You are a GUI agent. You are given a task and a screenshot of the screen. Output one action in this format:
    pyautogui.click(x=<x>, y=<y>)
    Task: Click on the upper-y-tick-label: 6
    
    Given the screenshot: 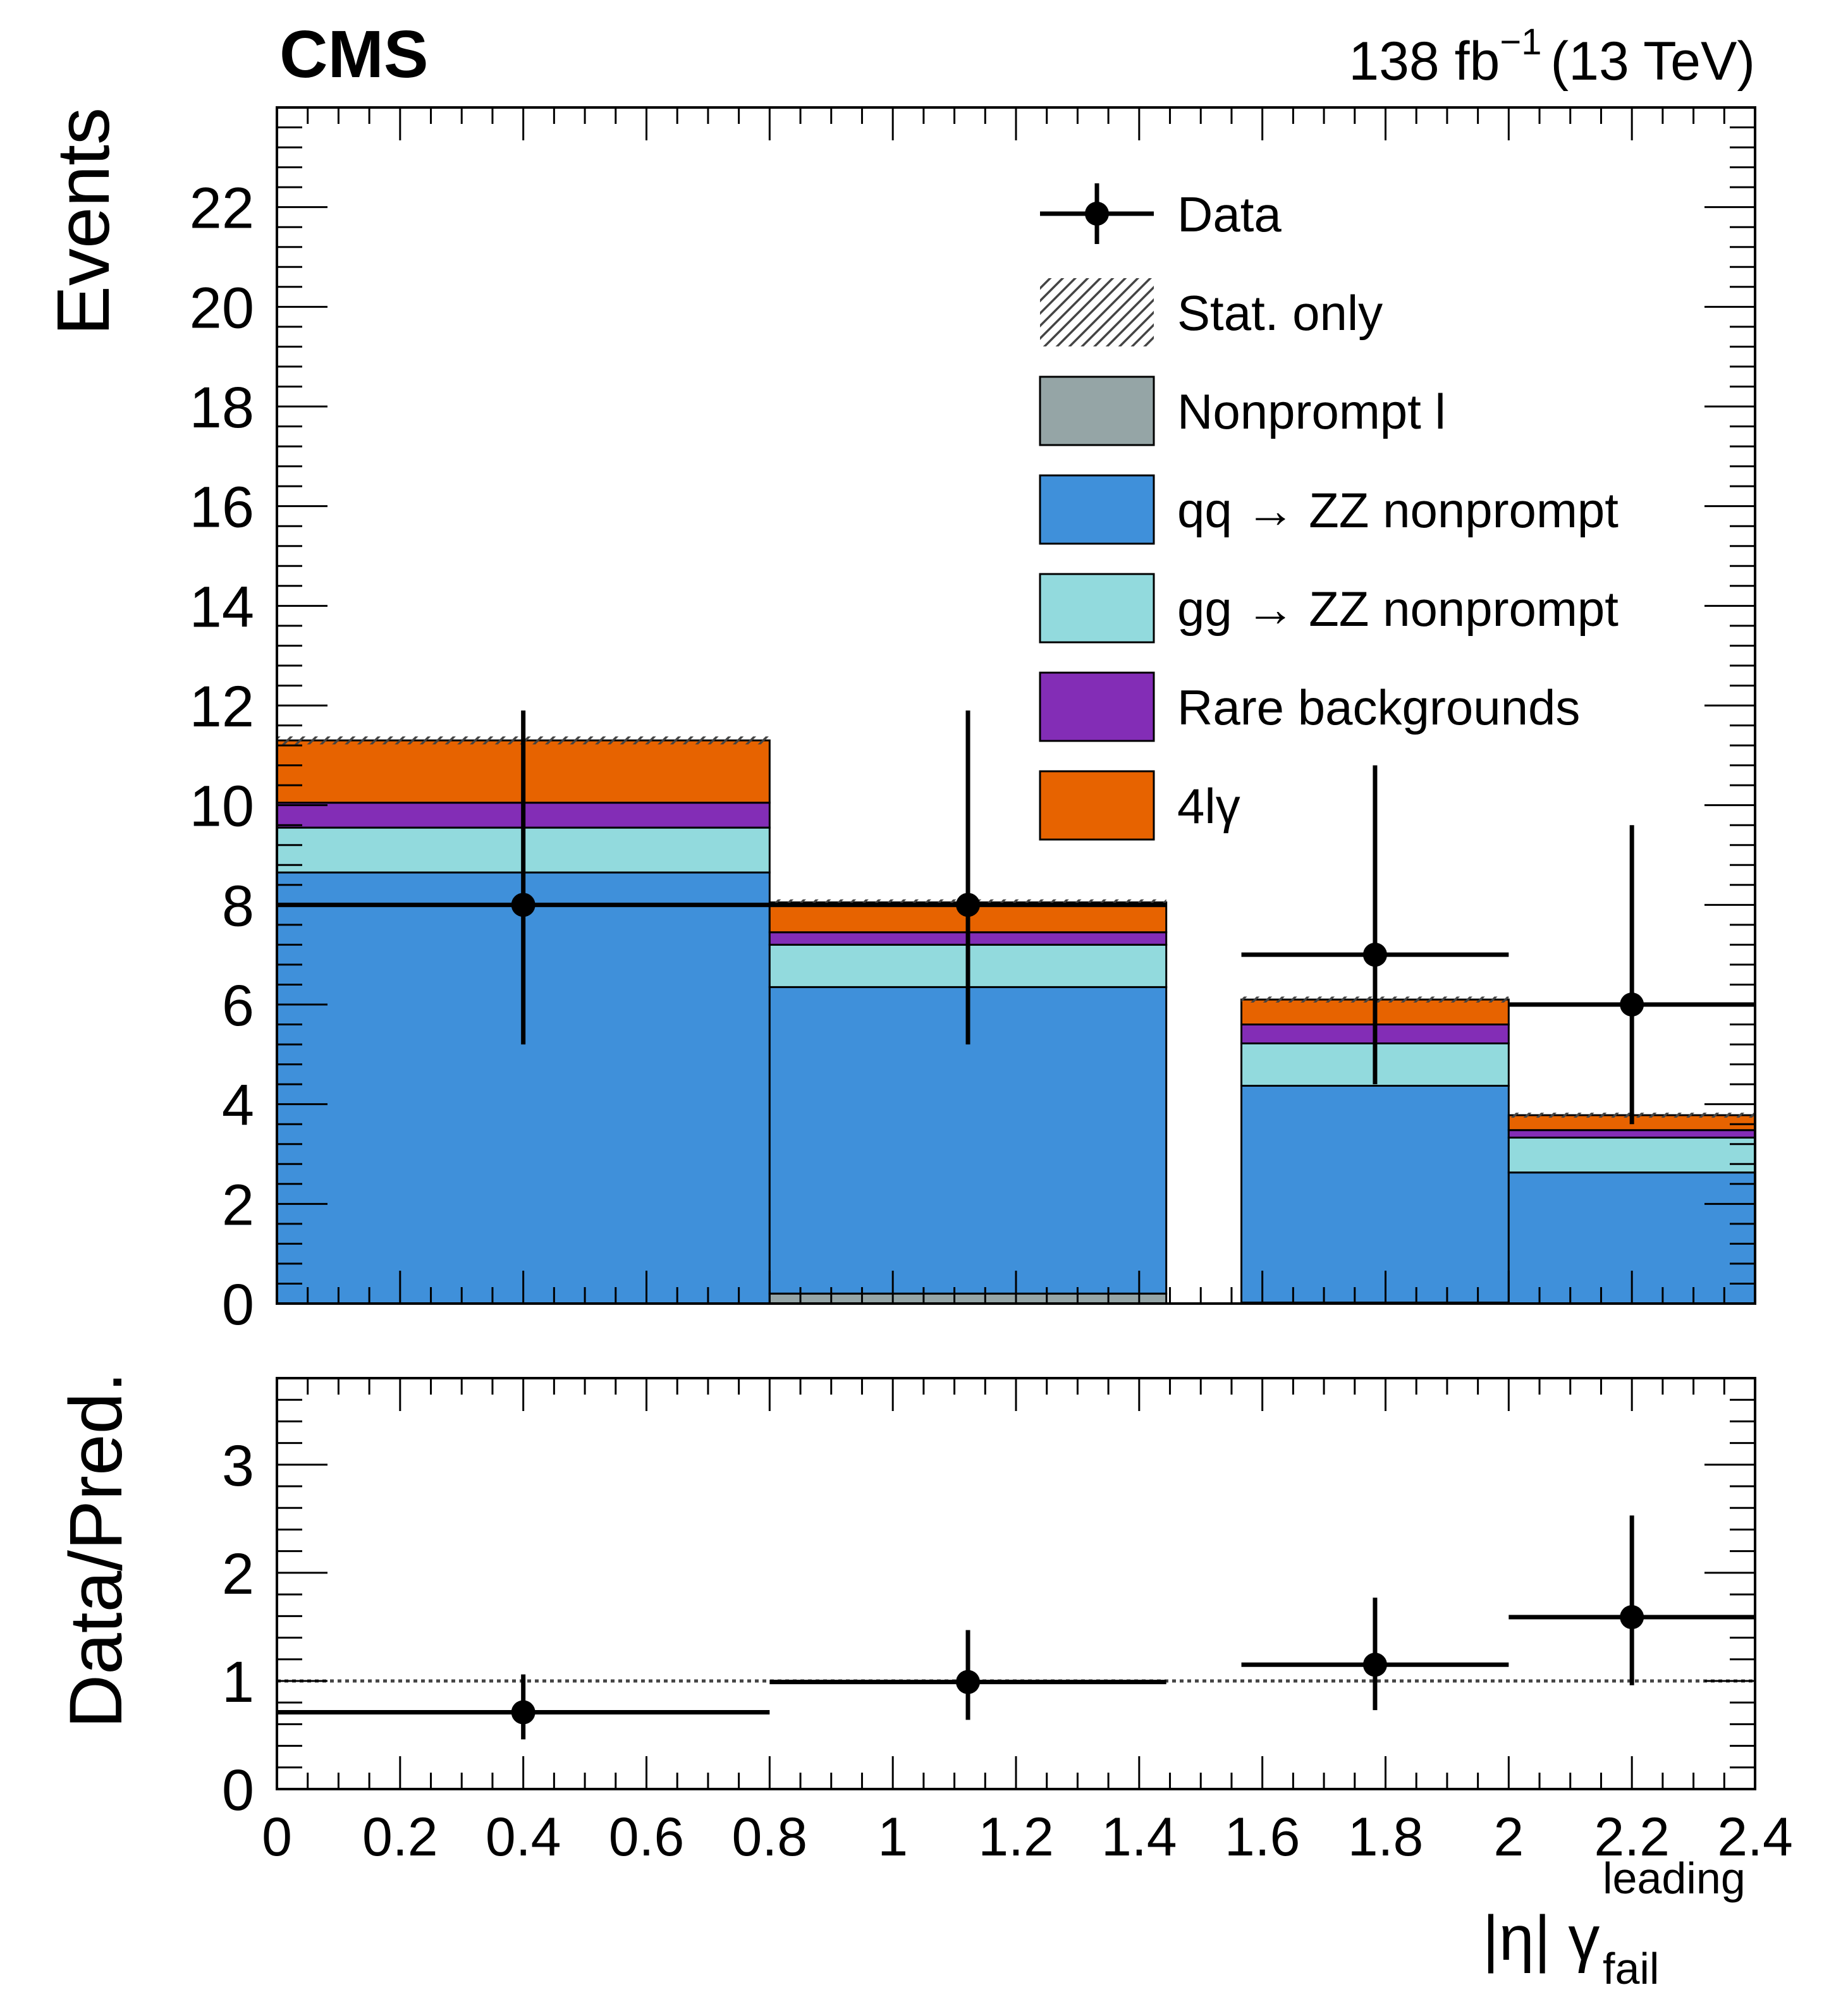 What is the action you would take?
    pyautogui.click(x=238, y=1006)
    